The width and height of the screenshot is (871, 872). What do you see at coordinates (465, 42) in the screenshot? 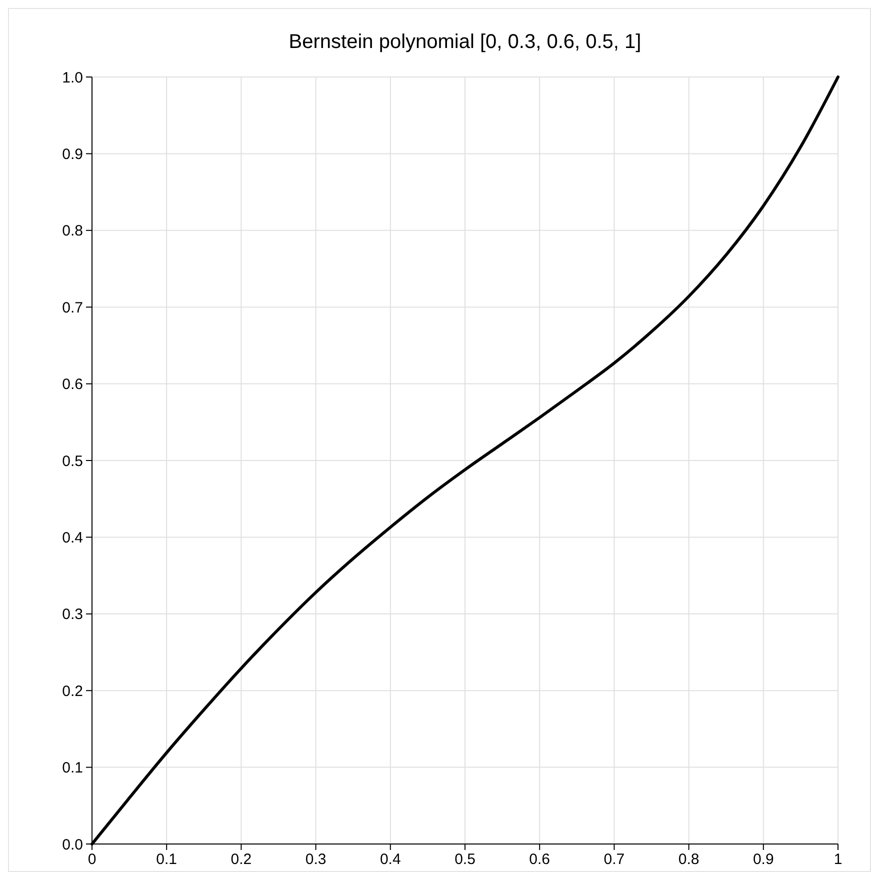
I see `chart-title: Bernstein polynomial [0, 0.3, 0.6, 0.5, 1]` at bounding box center [465, 42].